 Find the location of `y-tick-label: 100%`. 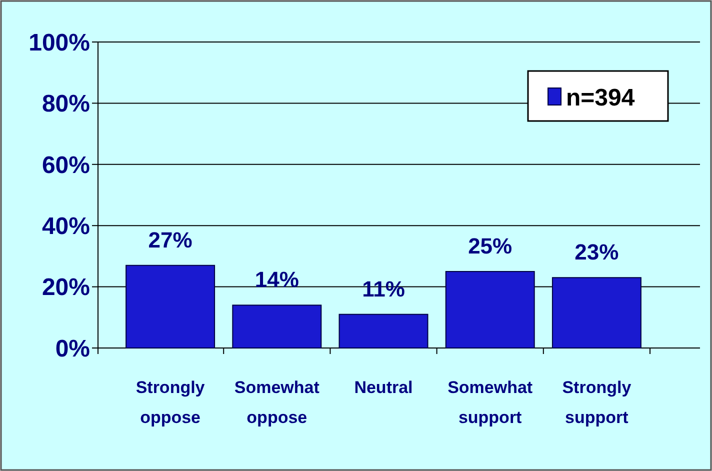

y-tick-label: 100% is located at coordinates (59, 42).